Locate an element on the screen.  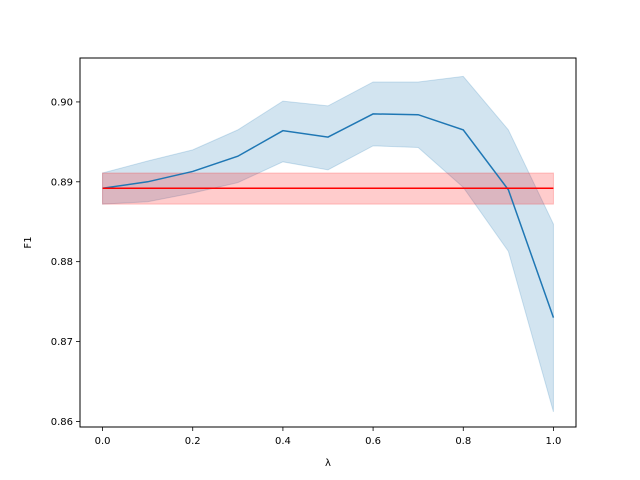
x-tick-label: 0.0 is located at coordinates (103, 441).